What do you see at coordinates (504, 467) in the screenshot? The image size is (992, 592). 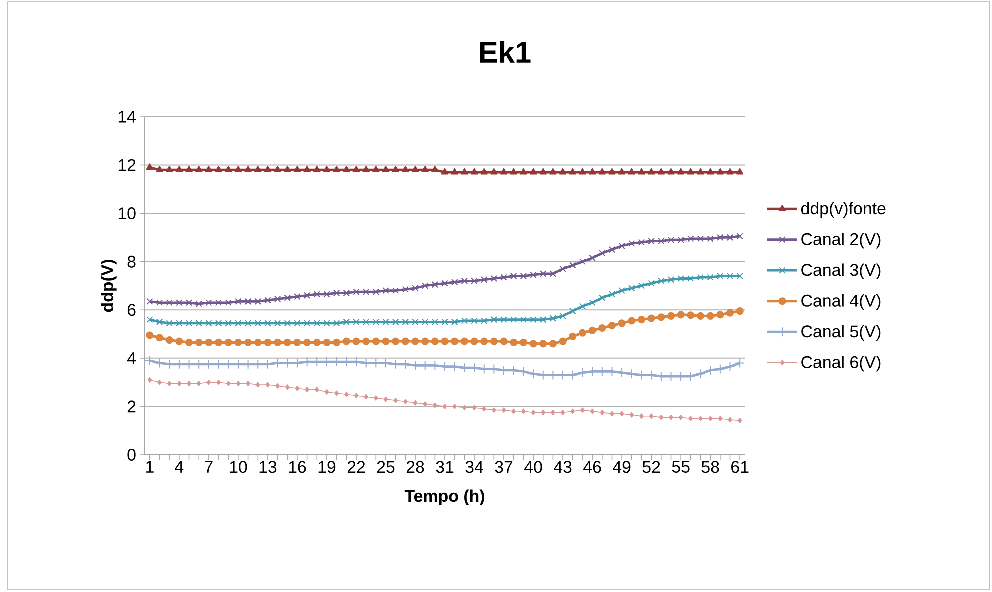 I see `x-tick-label: 37` at bounding box center [504, 467].